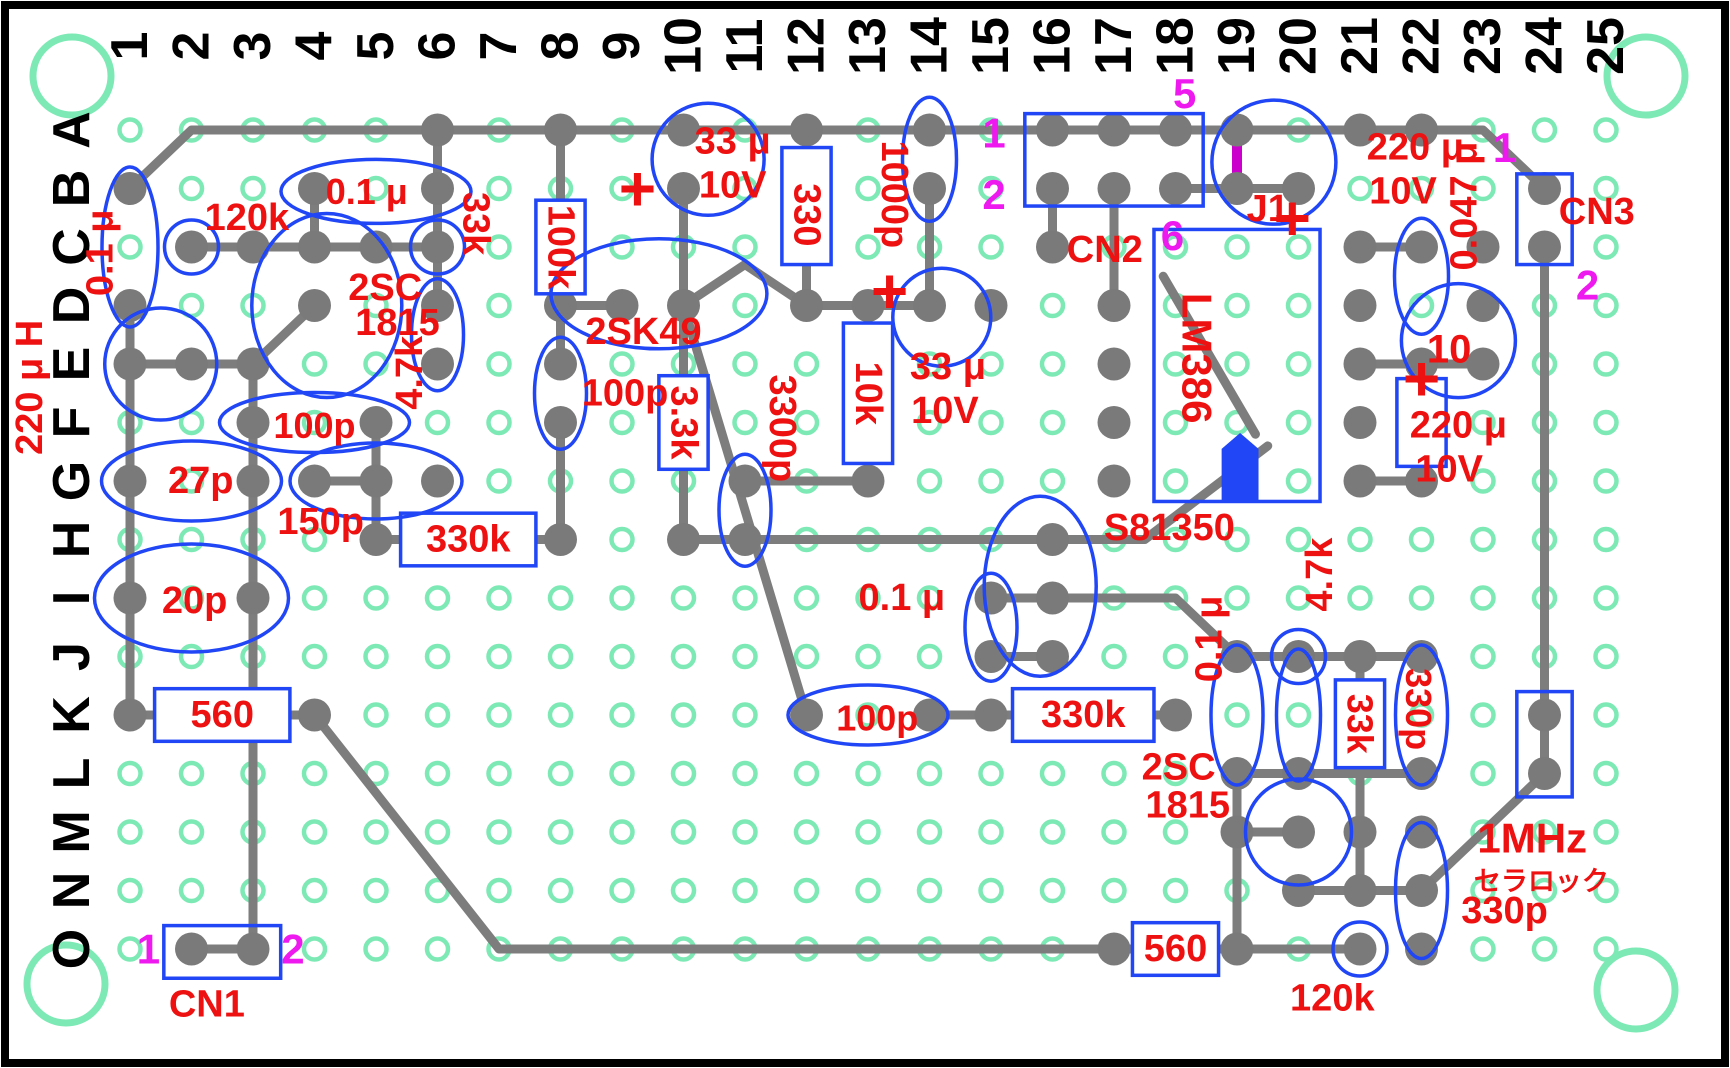 Image resolution: width=1730 pixels, height=1068 pixels. Describe the element at coordinates (1274, 162) in the screenshot. I see `cap-220u-a` at that location.